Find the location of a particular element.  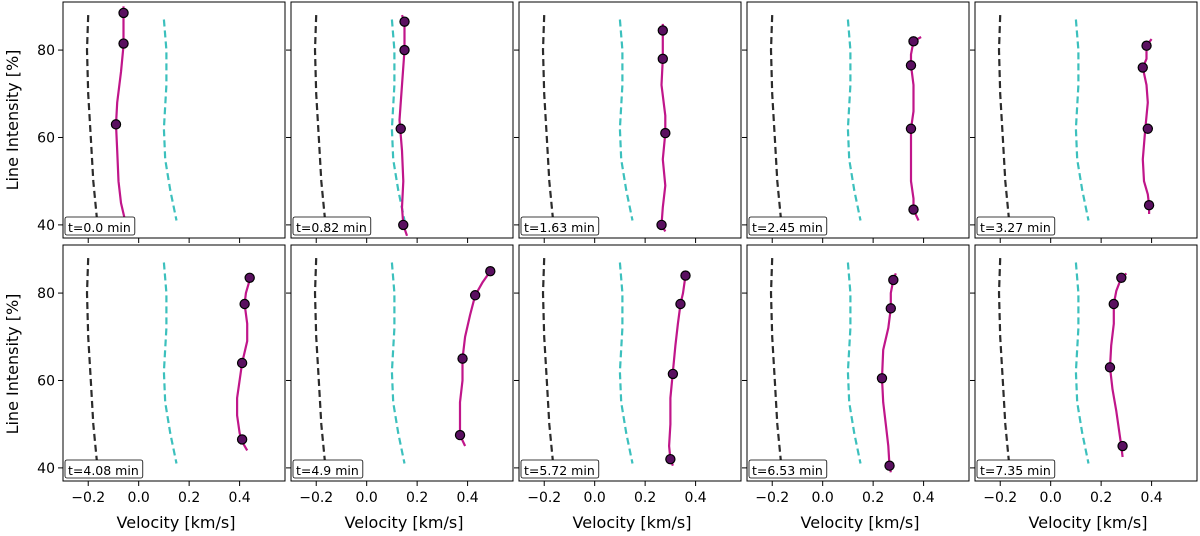

panel-4: t=2.45 min is located at coordinates (856, 122).